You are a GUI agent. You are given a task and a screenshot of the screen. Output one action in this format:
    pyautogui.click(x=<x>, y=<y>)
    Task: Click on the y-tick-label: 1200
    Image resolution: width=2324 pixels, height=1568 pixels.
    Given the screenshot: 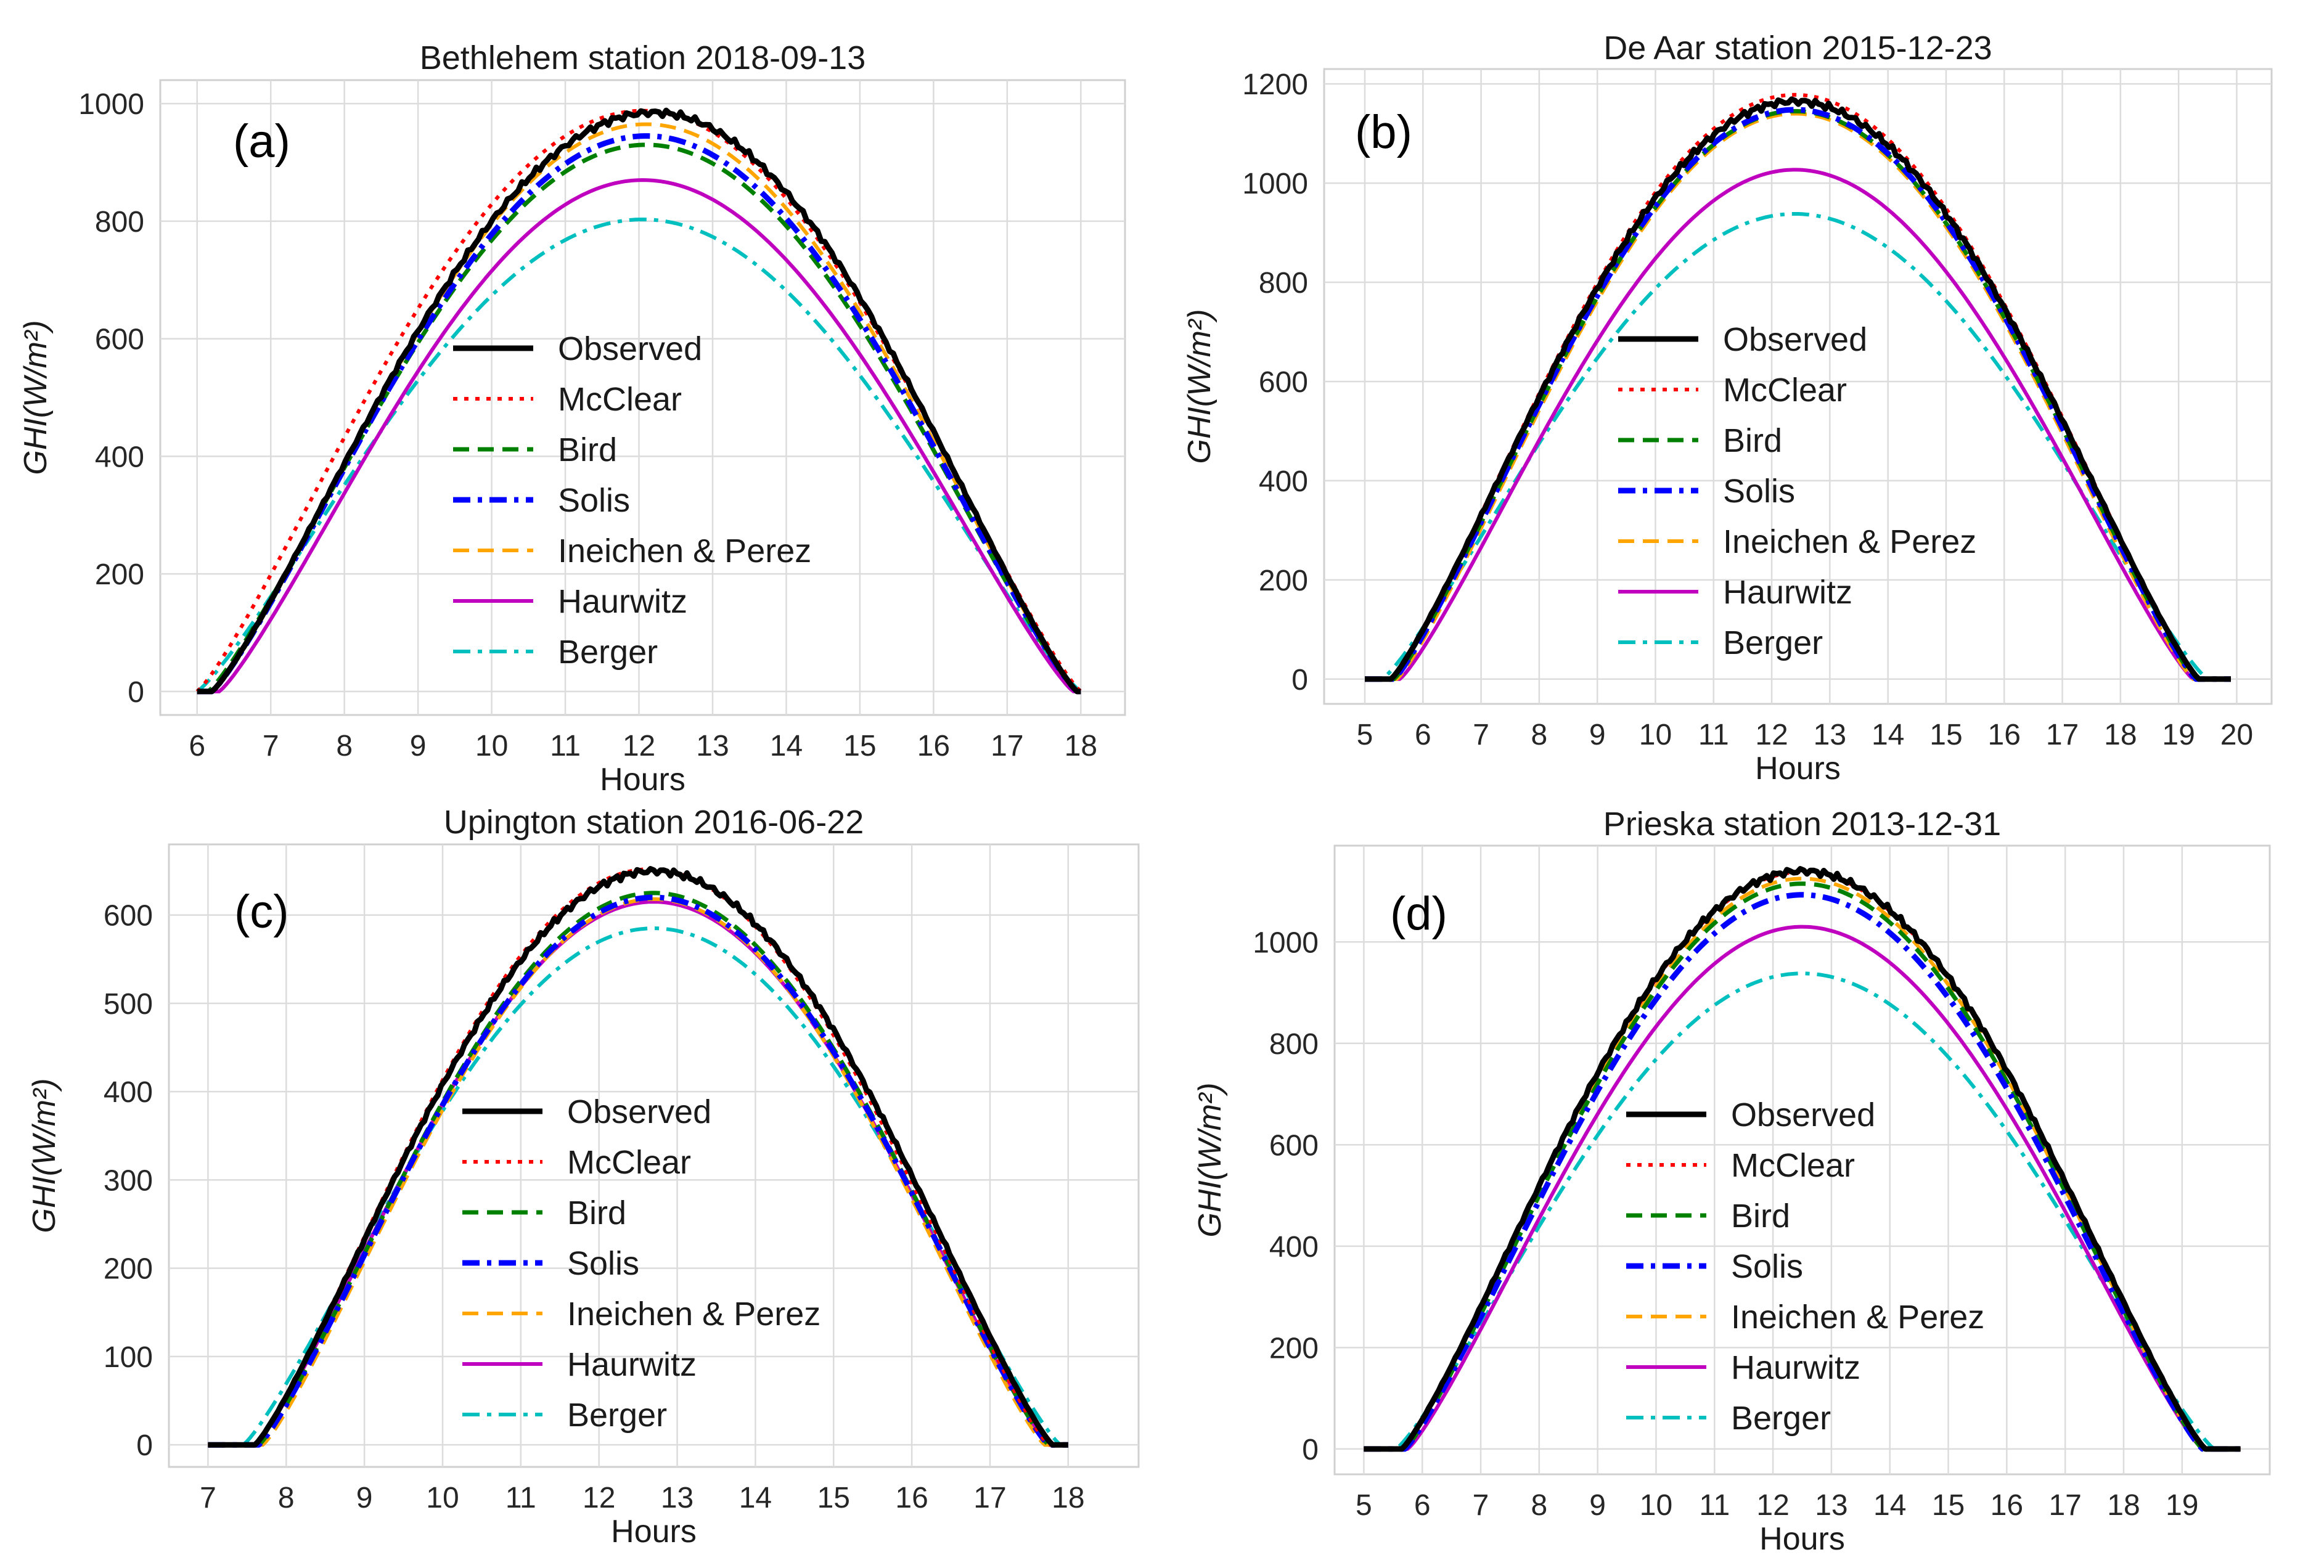 What is the action you would take?
    pyautogui.click(x=1275, y=84)
    